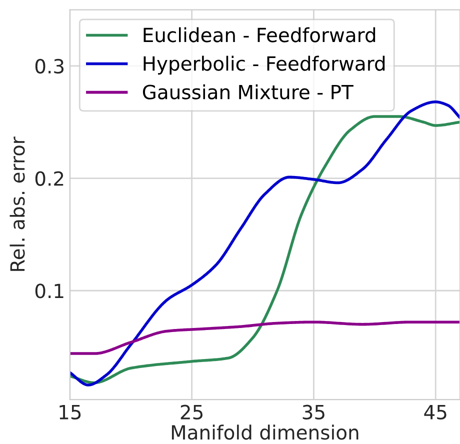  I want to click on legend-label: Gaussian Mixture - PT, so click(248, 92).